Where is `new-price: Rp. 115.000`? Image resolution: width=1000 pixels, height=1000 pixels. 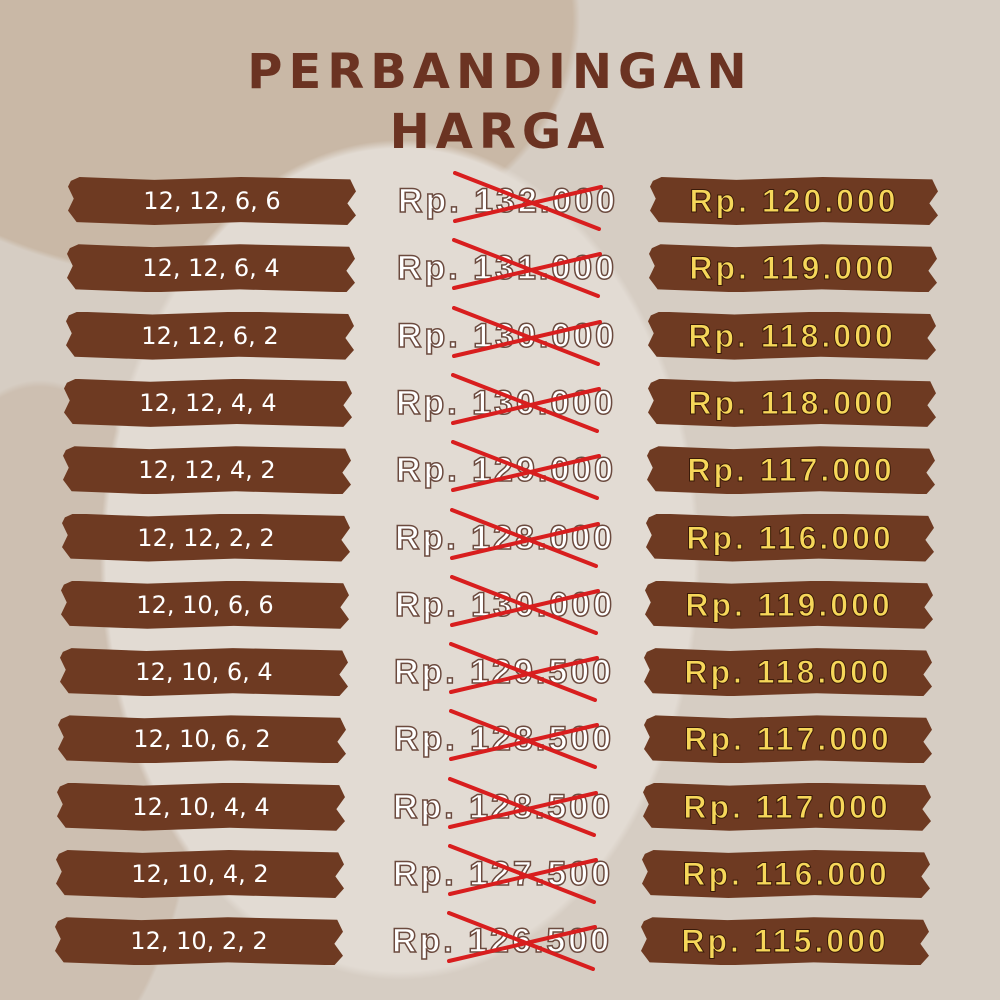 new-price: Rp. 115.000 is located at coordinates (785, 941).